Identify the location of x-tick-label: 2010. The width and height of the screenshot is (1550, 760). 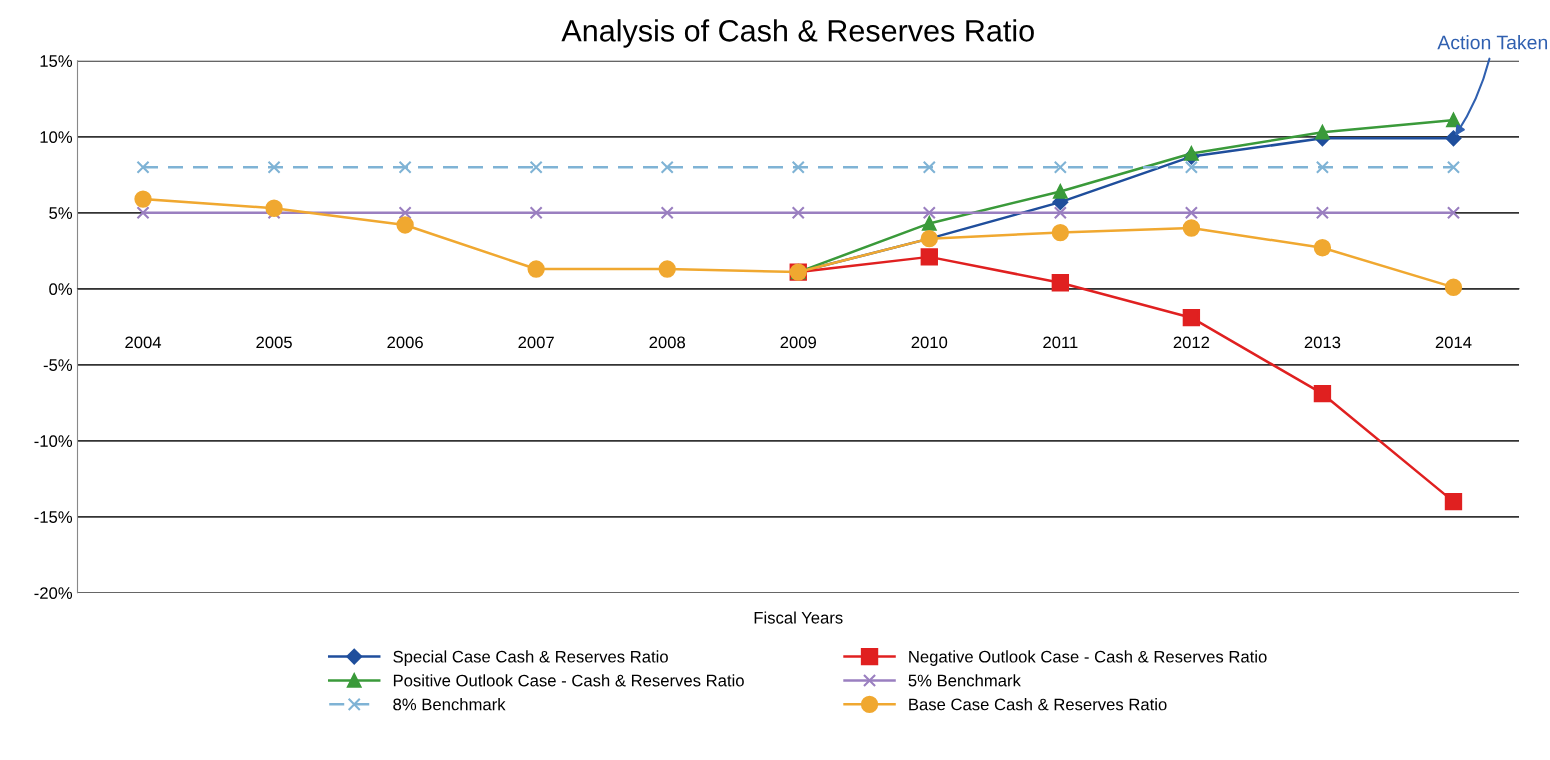
(929, 342).